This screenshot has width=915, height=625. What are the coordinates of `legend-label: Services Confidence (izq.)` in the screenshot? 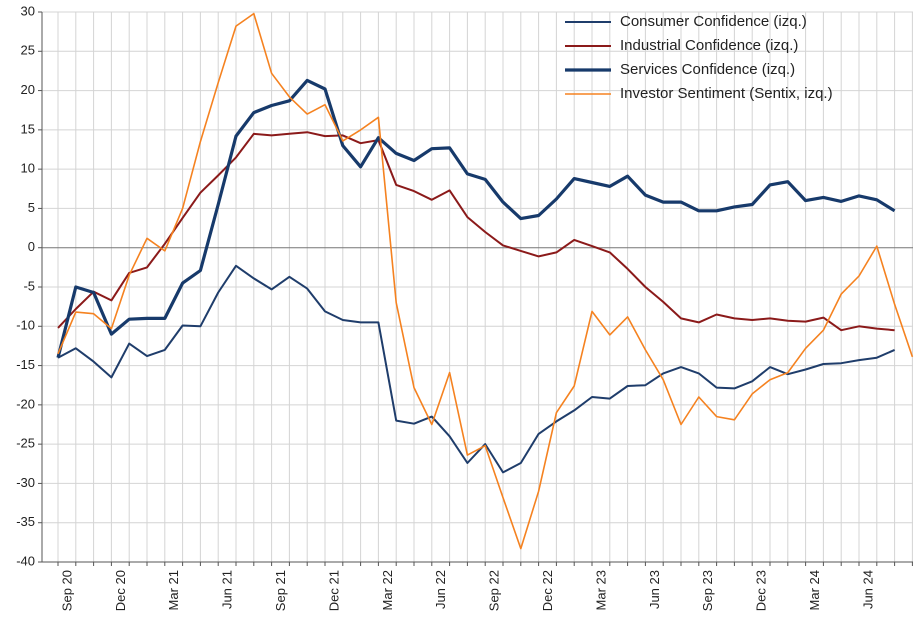 It's located at (707, 69).